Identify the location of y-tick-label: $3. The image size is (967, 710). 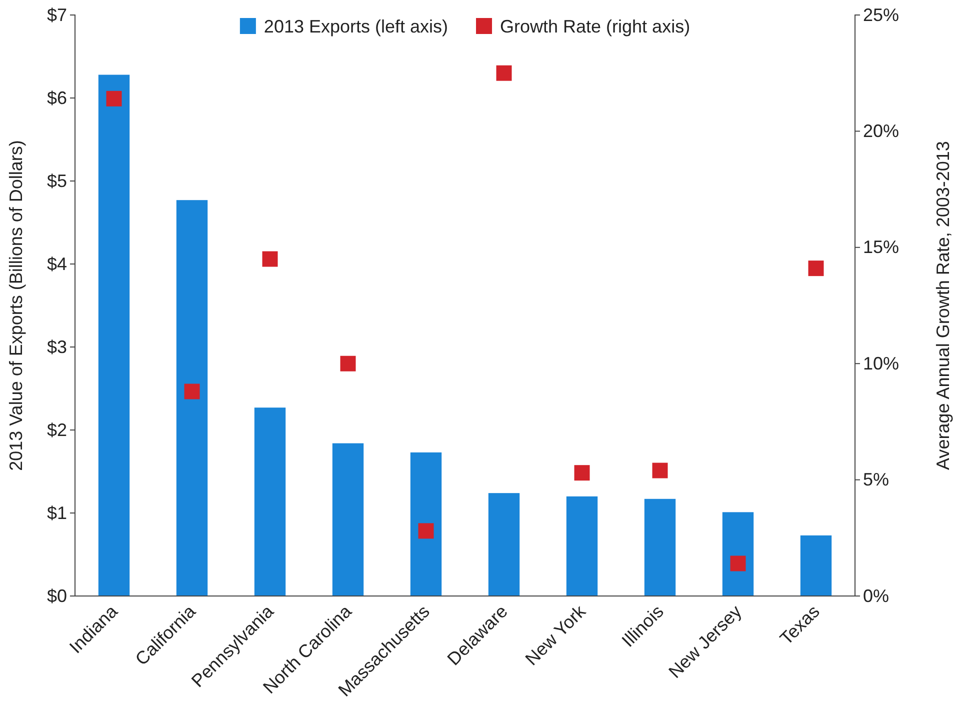
(56, 346).